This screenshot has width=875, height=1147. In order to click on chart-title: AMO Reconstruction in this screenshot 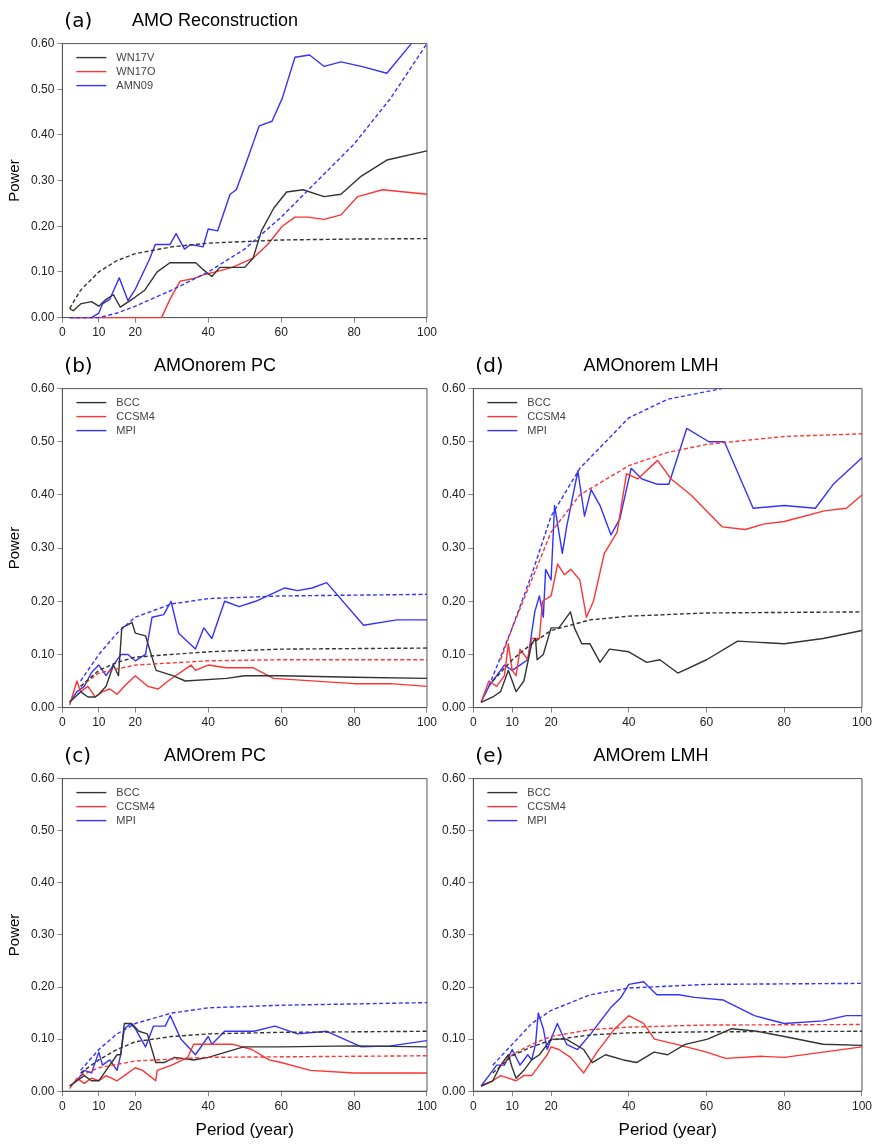, I will do `click(215, 19)`.